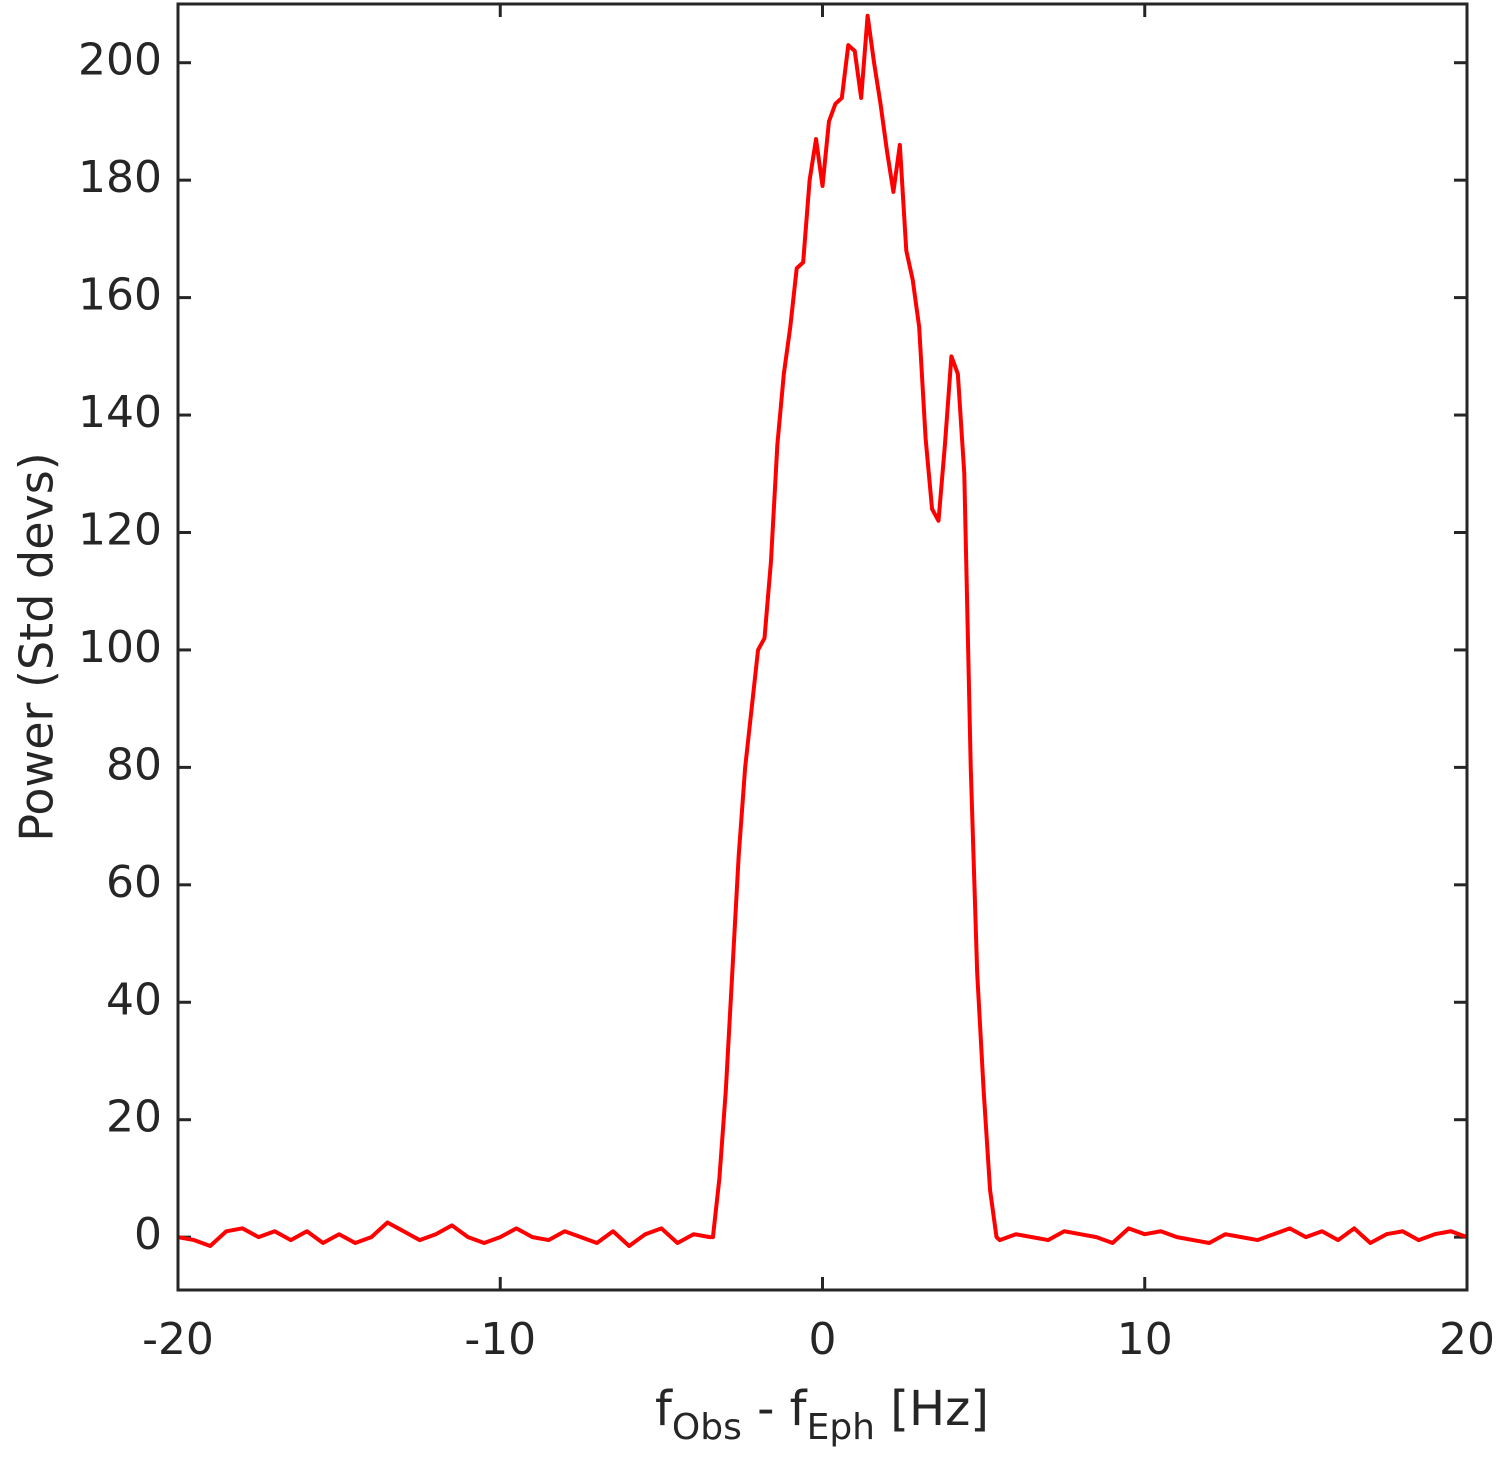 The height and width of the screenshot is (1463, 1500). What do you see at coordinates (664, 1409) in the screenshot?
I see `x-label-text: f` at bounding box center [664, 1409].